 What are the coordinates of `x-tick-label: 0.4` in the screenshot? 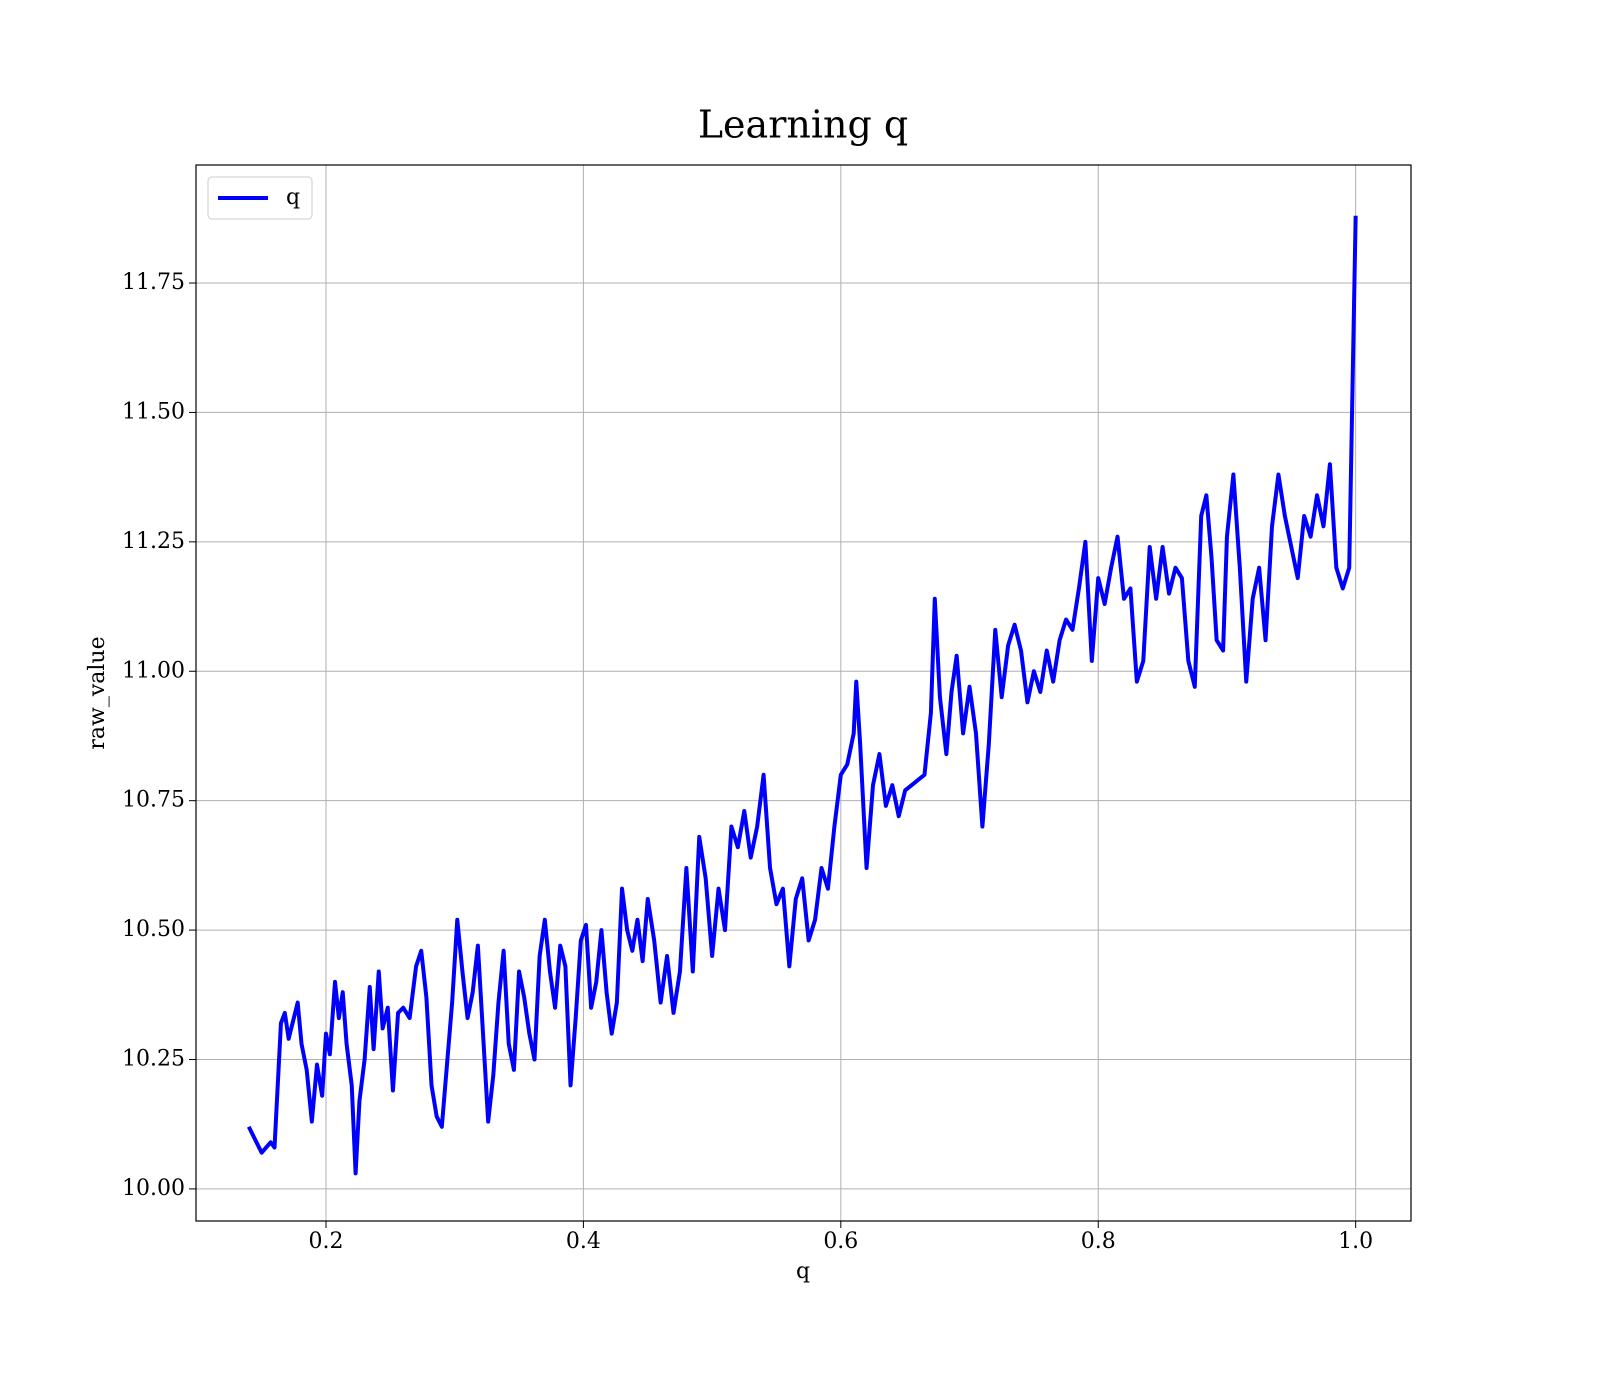 It's located at (583, 1241).